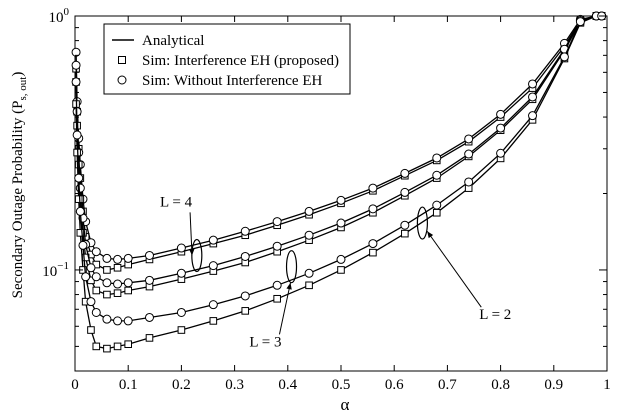 Image resolution: width=619 pixels, height=414 pixels. I want to click on x-tick-label: 1, so click(607, 385).